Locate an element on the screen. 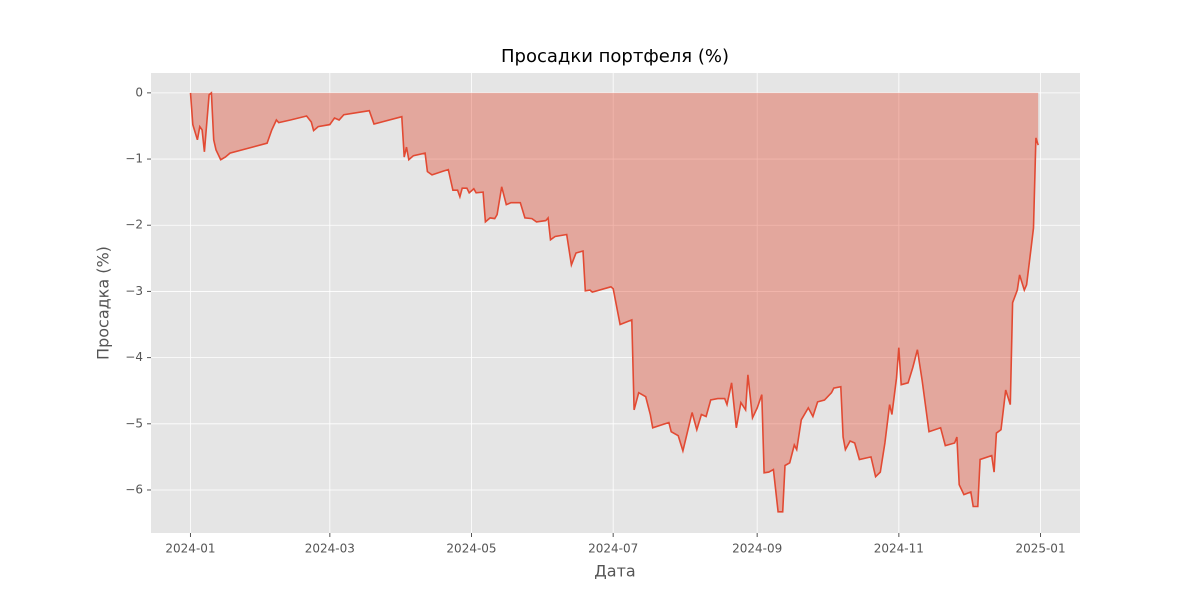  x-tick-label: 2024-03 is located at coordinates (330, 549).